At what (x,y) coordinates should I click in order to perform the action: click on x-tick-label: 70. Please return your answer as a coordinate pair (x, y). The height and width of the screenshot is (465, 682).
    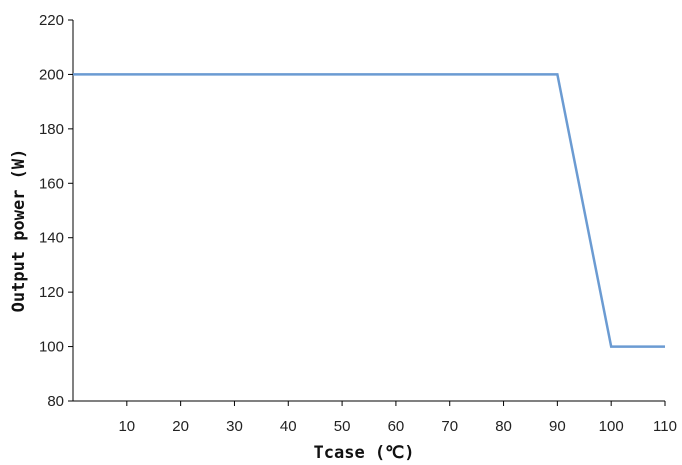
    Looking at the image, I should click on (449, 426).